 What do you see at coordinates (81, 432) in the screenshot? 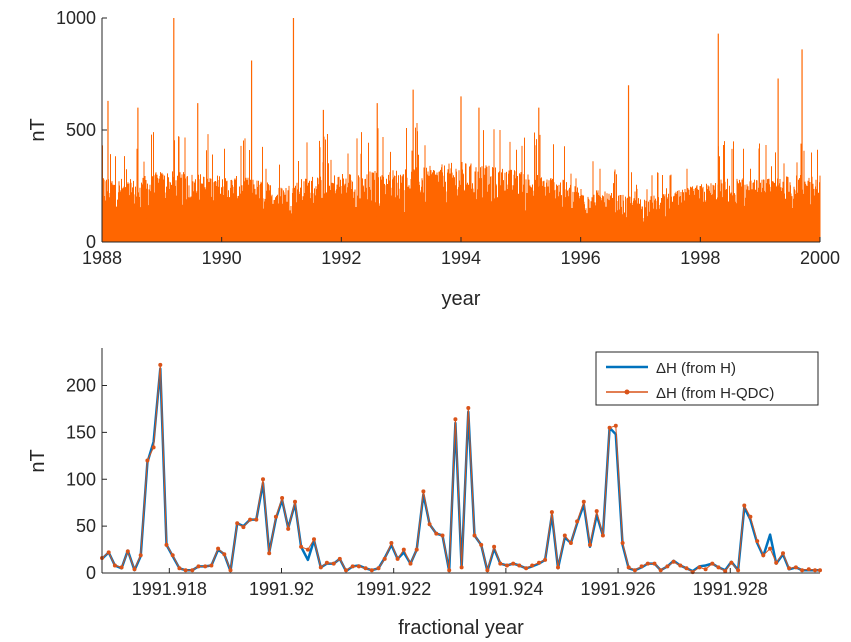
I see `y-tick-label: 150` at bounding box center [81, 432].